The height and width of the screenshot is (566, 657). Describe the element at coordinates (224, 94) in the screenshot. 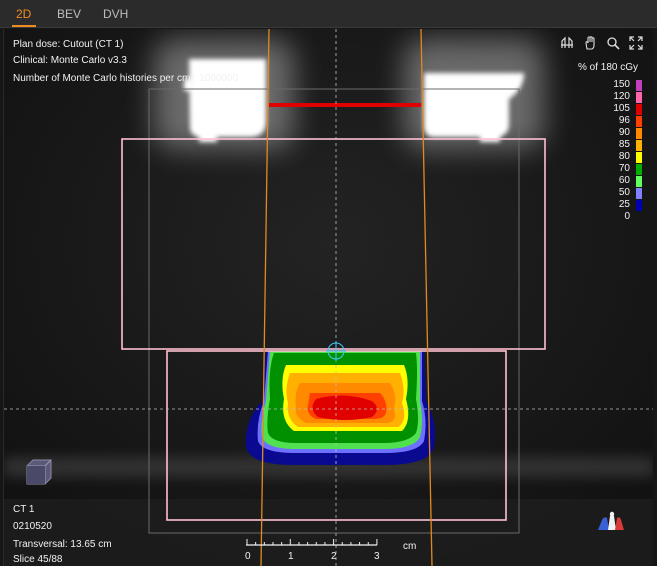

I see `applicator-left` at that location.